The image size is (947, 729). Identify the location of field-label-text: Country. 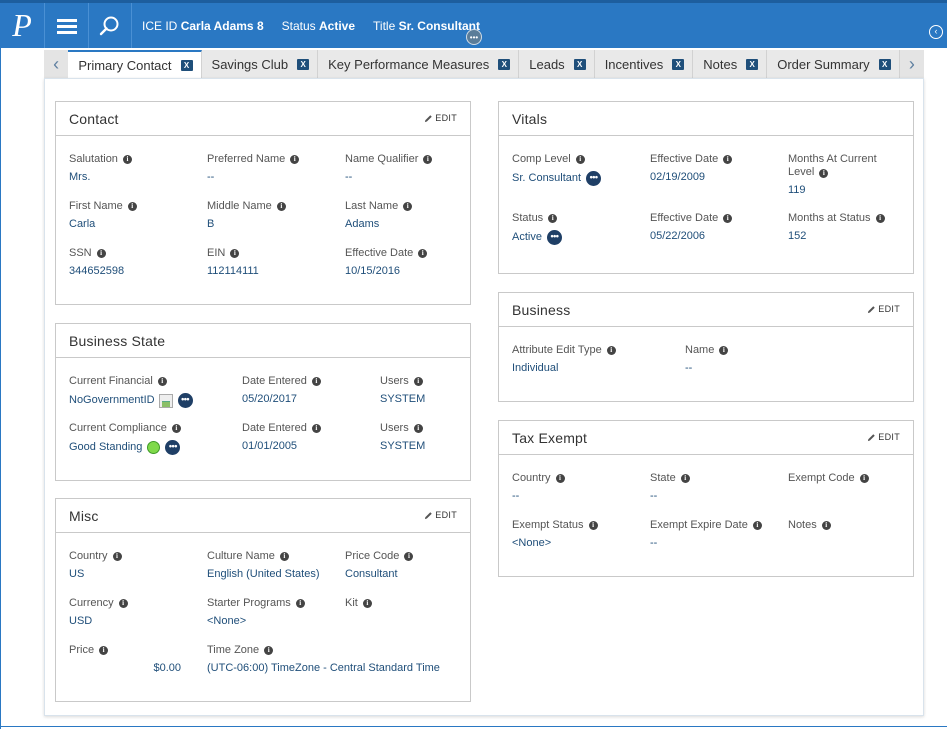
(531, 478).